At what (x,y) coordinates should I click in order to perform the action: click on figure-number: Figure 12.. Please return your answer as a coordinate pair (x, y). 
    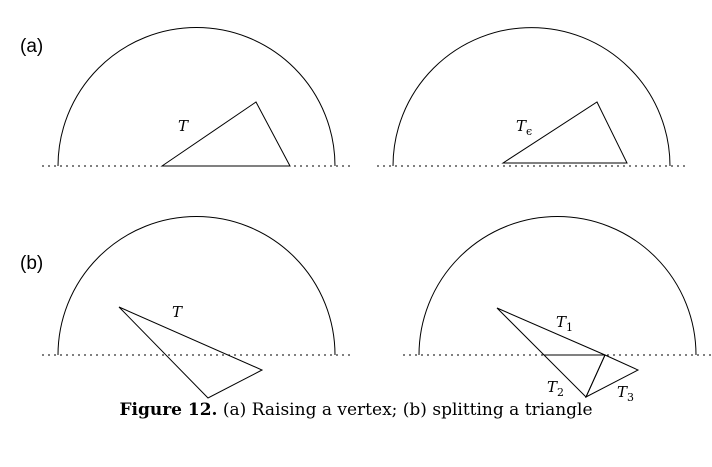
    Looking at the image, I should click on (168, 410).